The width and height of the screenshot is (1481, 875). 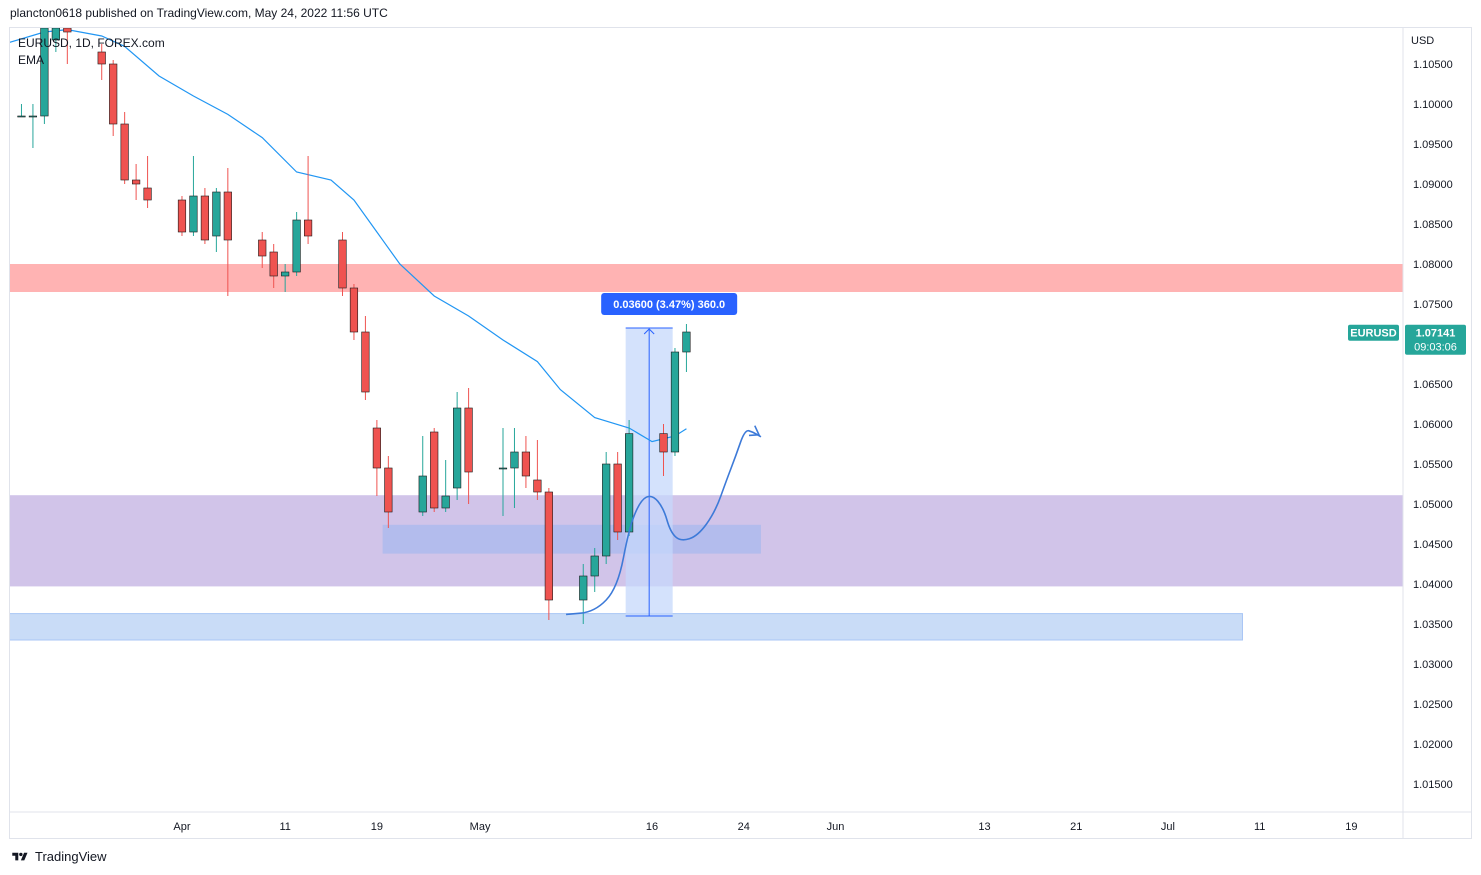 I want to click on price-tick: 1.05500, so click(x=1433, y=465).